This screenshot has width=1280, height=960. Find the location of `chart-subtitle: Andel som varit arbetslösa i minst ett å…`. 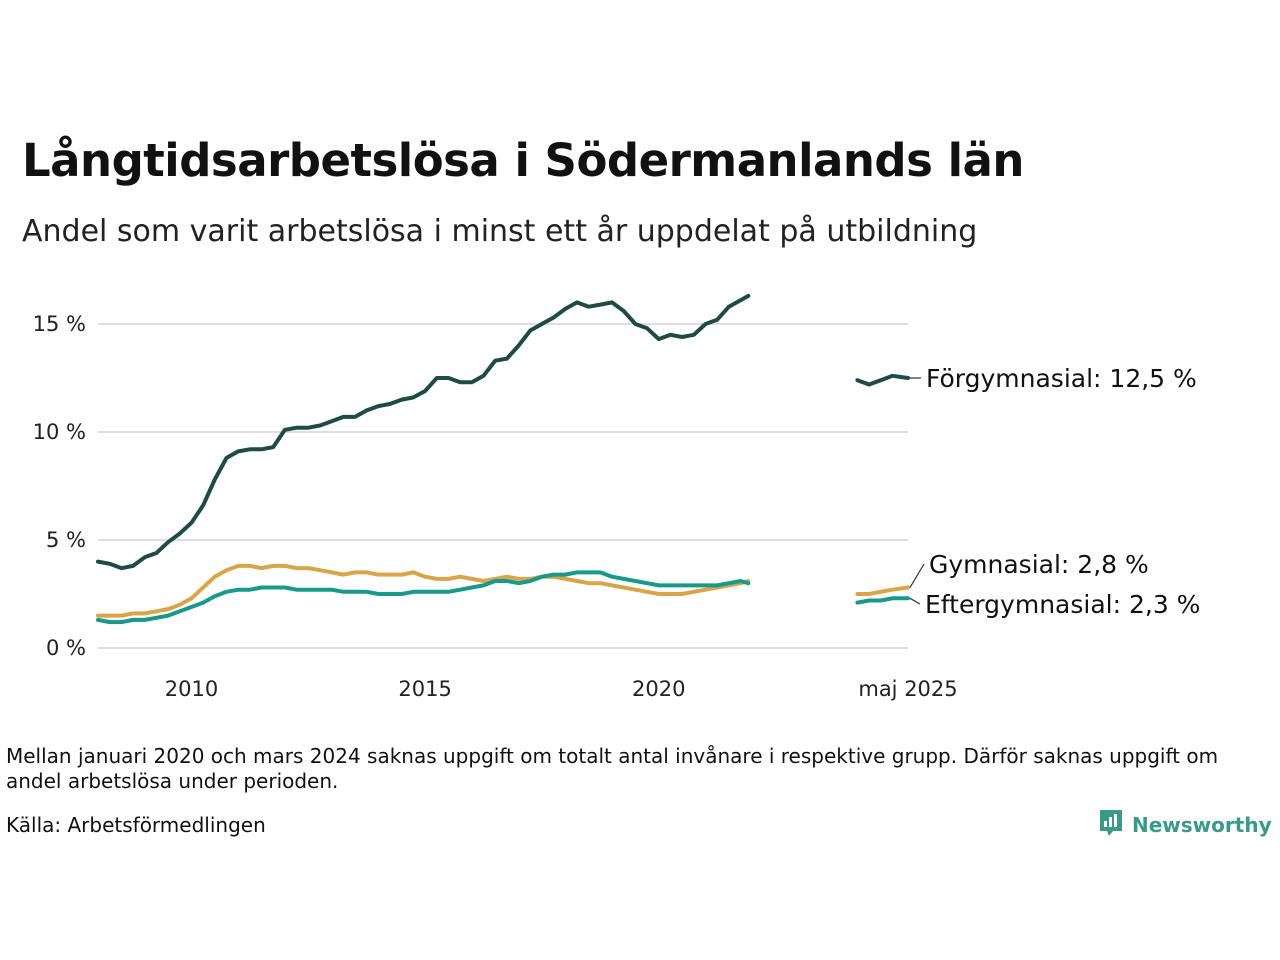

chart-subtitle: Andel som varit arbetslösa i minst ett å… is located at coordinates (500, 231).